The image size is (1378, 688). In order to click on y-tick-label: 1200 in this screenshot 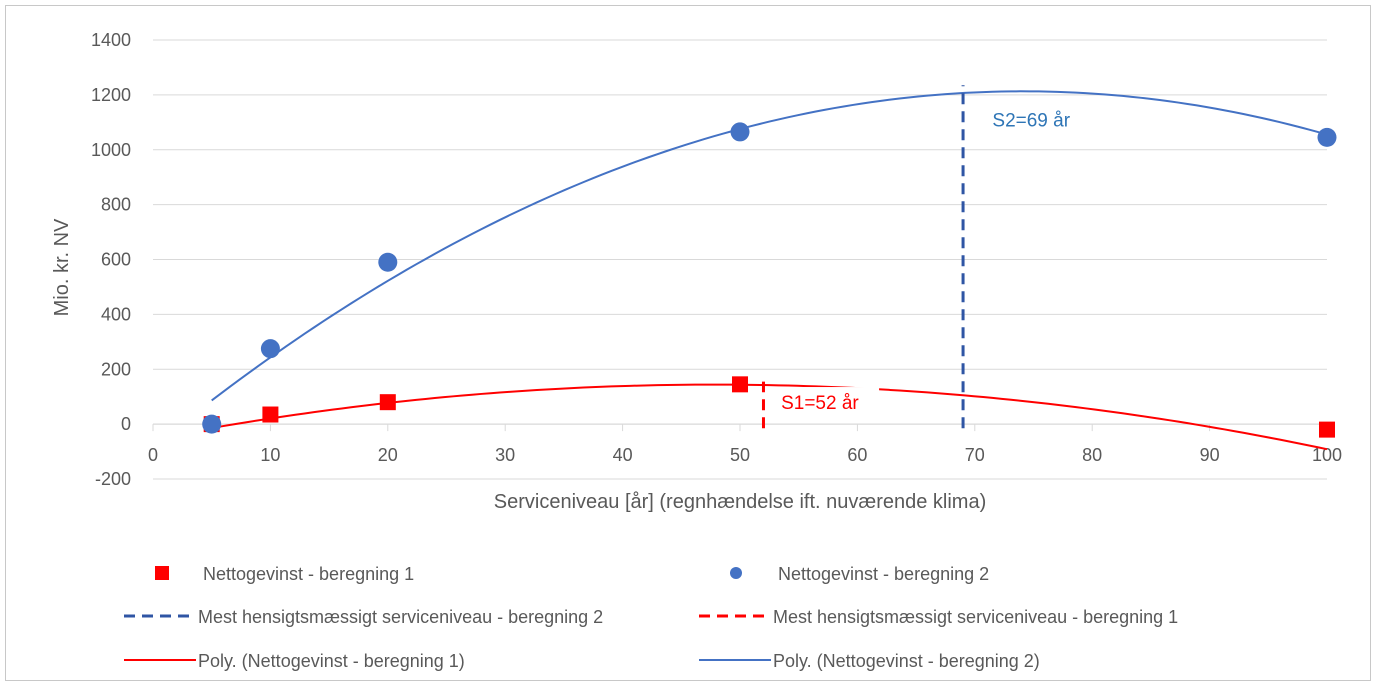, I will do `click(111, 95)`.